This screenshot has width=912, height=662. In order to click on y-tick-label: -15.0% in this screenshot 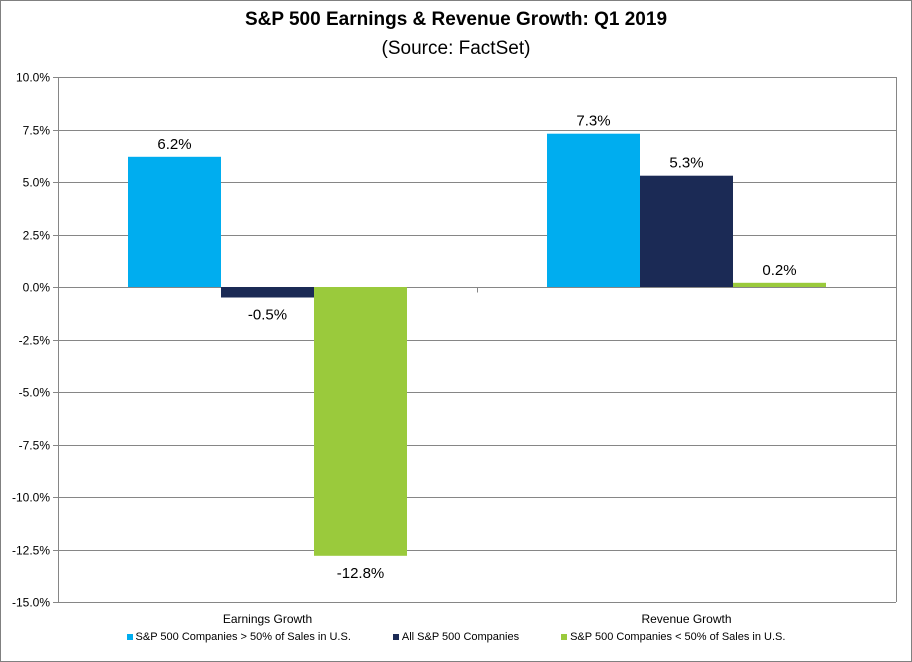, I will do `click(31, 603)`.